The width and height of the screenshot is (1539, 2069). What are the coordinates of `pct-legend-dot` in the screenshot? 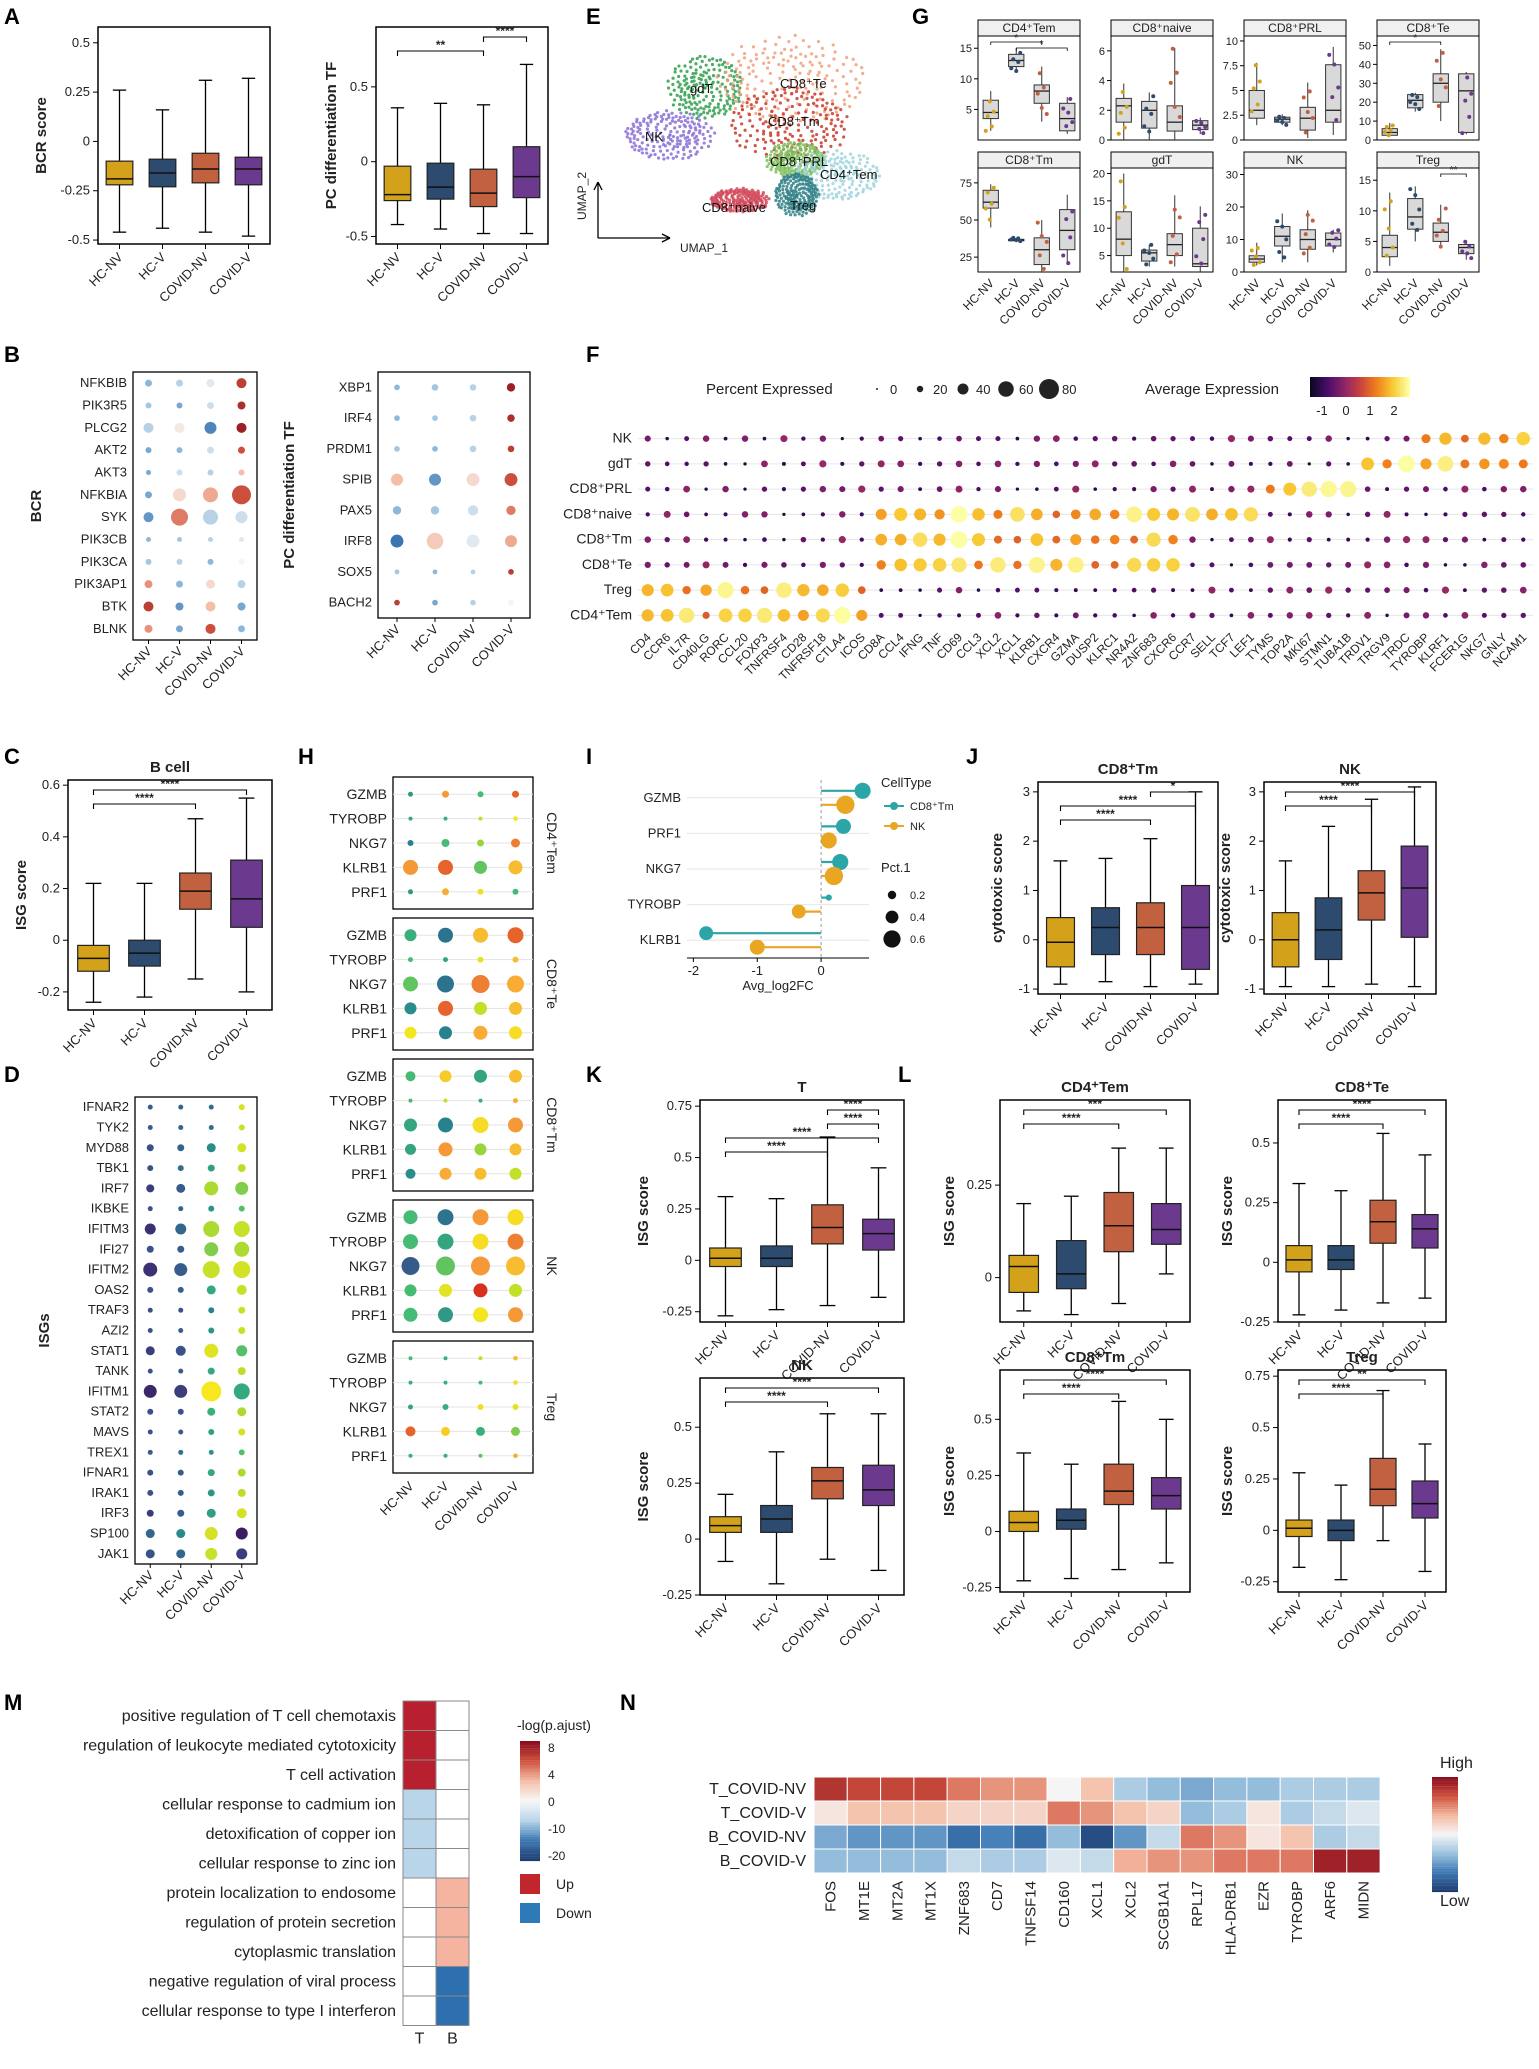 It's located at (892, 939).